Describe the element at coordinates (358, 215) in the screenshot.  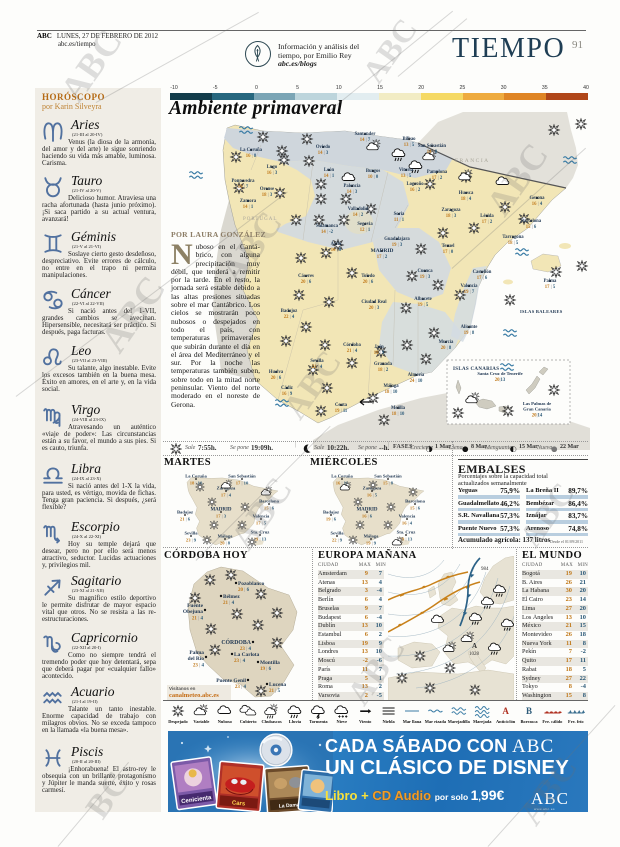
I see `svg-text: 14 | 2` at that location.